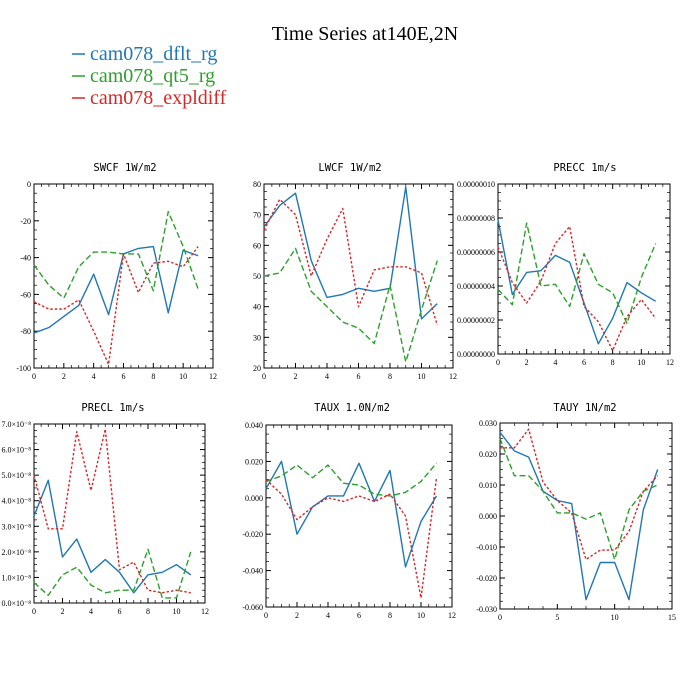 This screenshot has width=700, height=700. Describe the element at coordinates (672, 617) in the screenshot. I see `x-tick-label: 15` at that location.